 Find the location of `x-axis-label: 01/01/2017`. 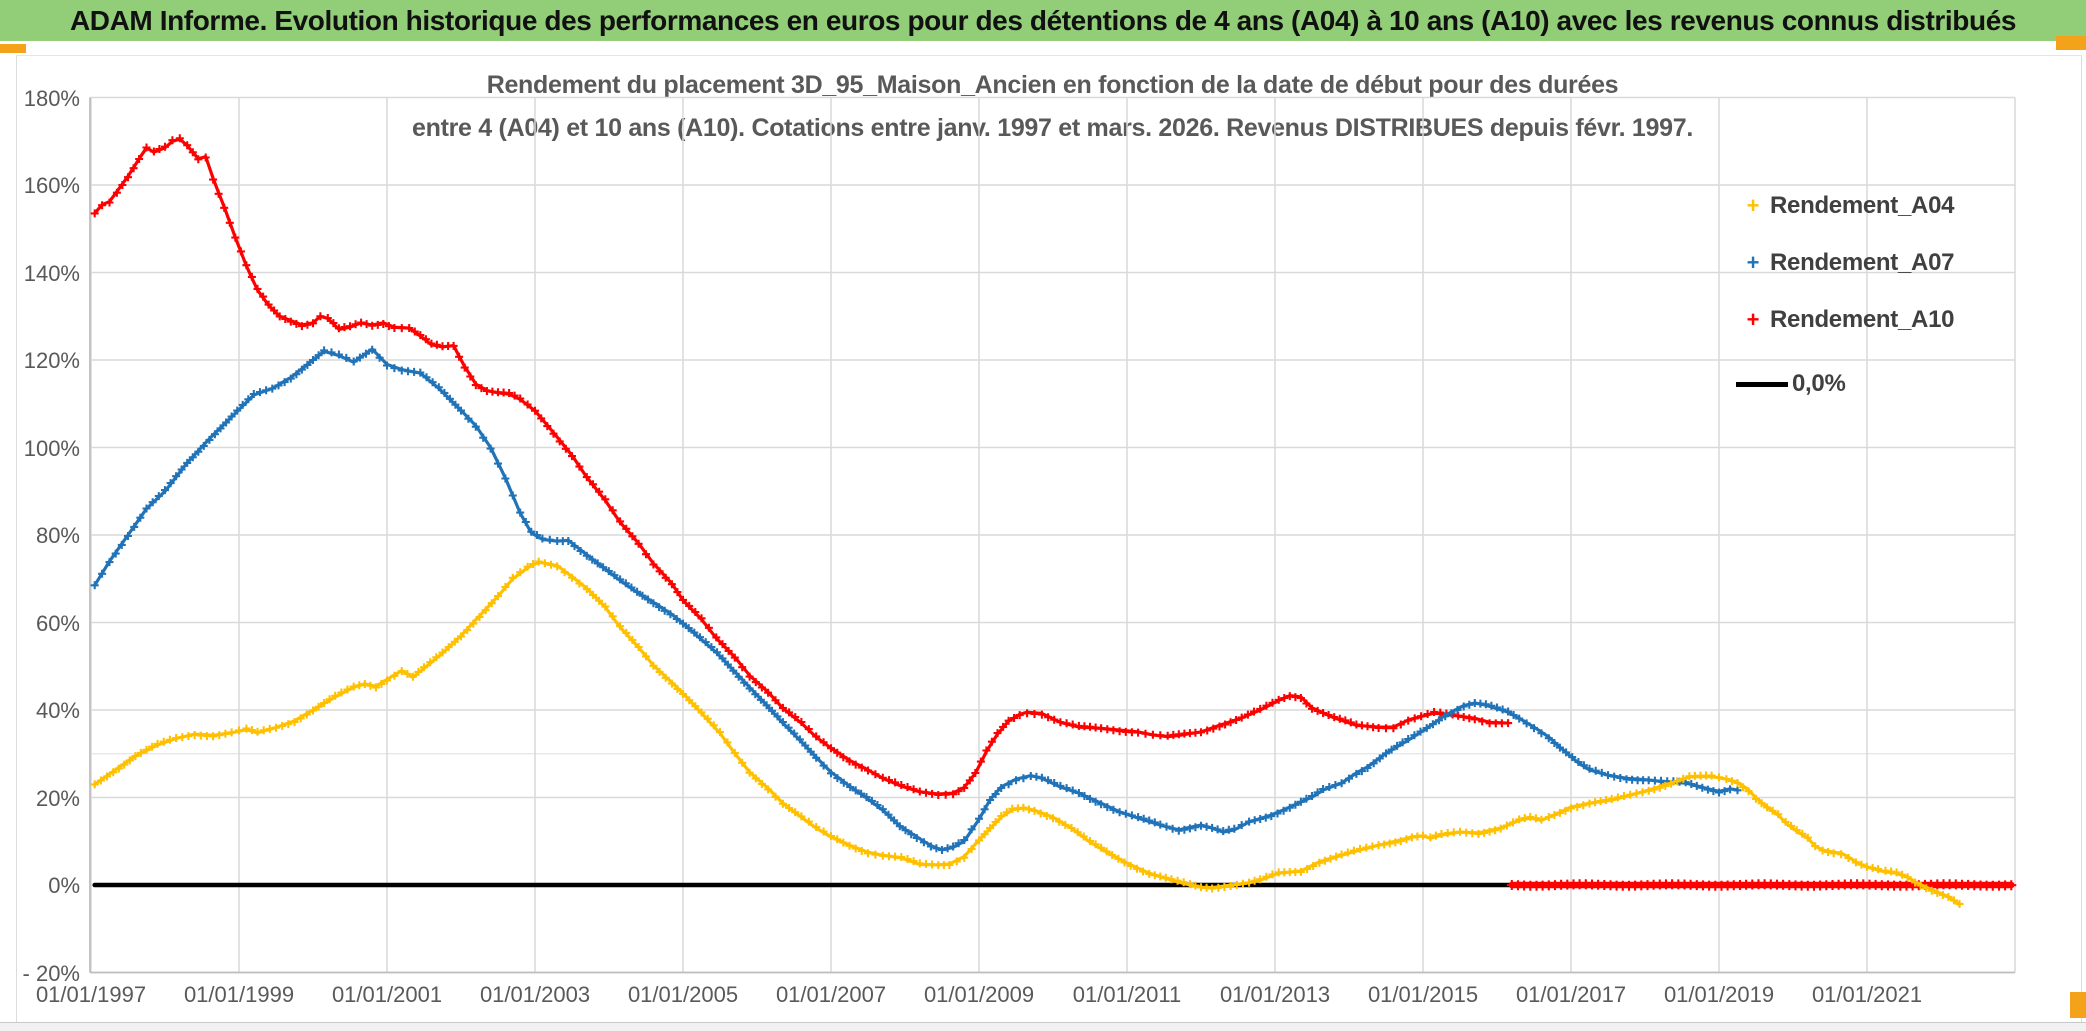

x-axis-label: 01/01/2017 is located at coordinates (1571, 994).